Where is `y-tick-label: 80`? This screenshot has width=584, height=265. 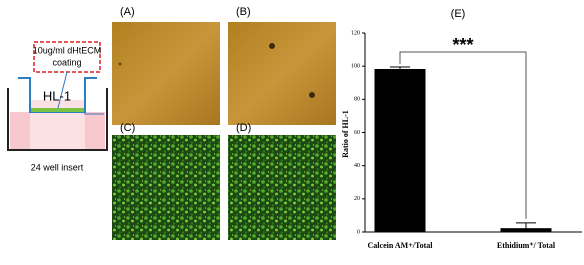 y-tick-label: 80 is located at coordinates (357, 100).